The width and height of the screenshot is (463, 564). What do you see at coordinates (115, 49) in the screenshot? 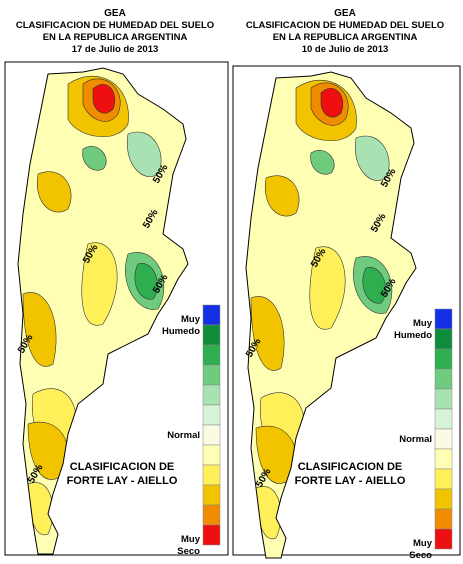
I see `panel-title-line: 17 de Julio de 2013` at bounding box center [115, 49].